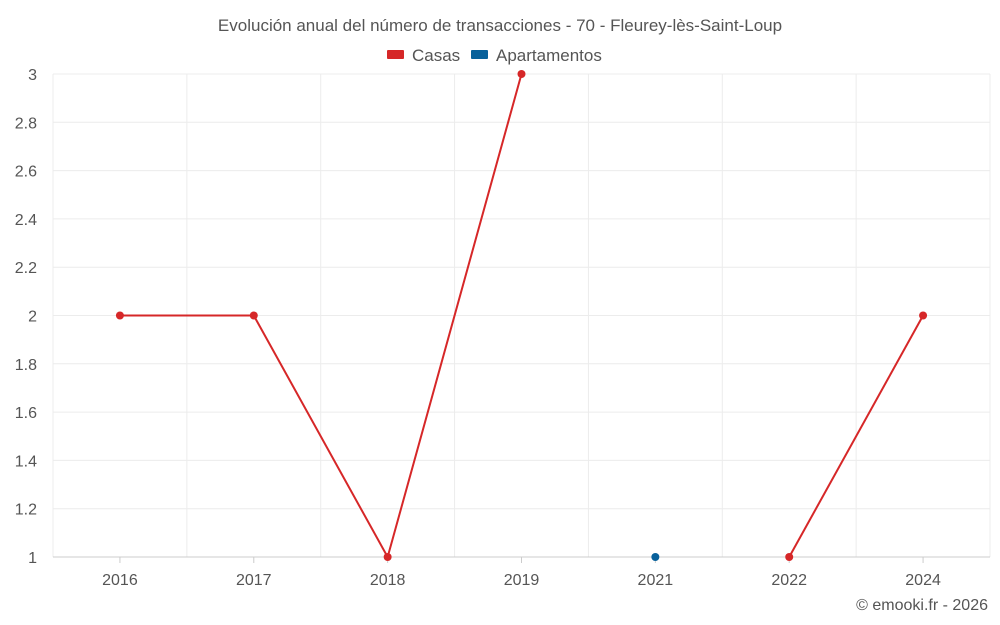 The height and width of the screenshot is (625, 1000). What do you see at coordinates (522, 580) in the screenshot?
I see `x-tick-label: 2019` at bounding box center [522, 580].